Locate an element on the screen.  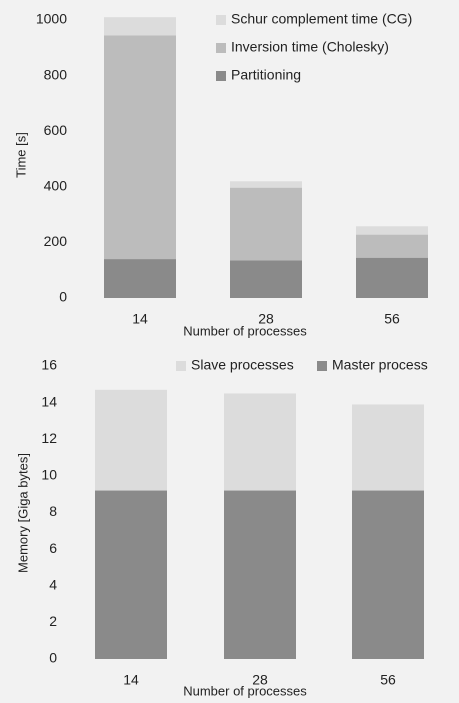
legend-label: Partitioning is located at coordinates (266, 75).